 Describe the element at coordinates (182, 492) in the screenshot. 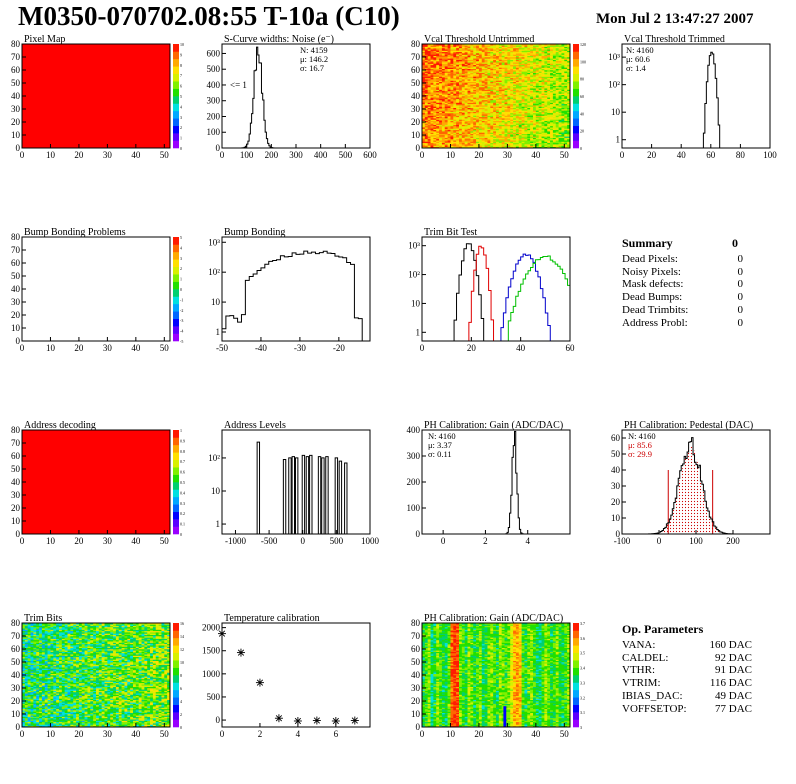

I see `zaxis-tick-label: 0.4` at that location.